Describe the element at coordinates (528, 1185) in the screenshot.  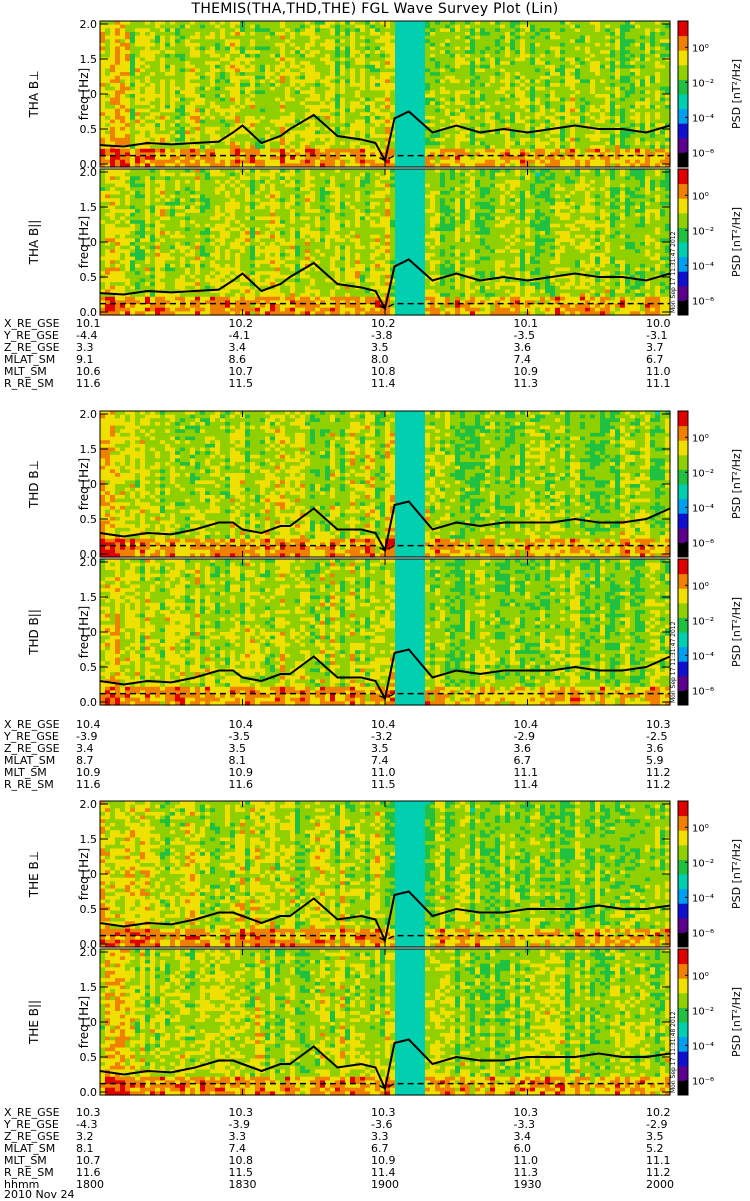
I see `orbit-value: 1930` at that location.